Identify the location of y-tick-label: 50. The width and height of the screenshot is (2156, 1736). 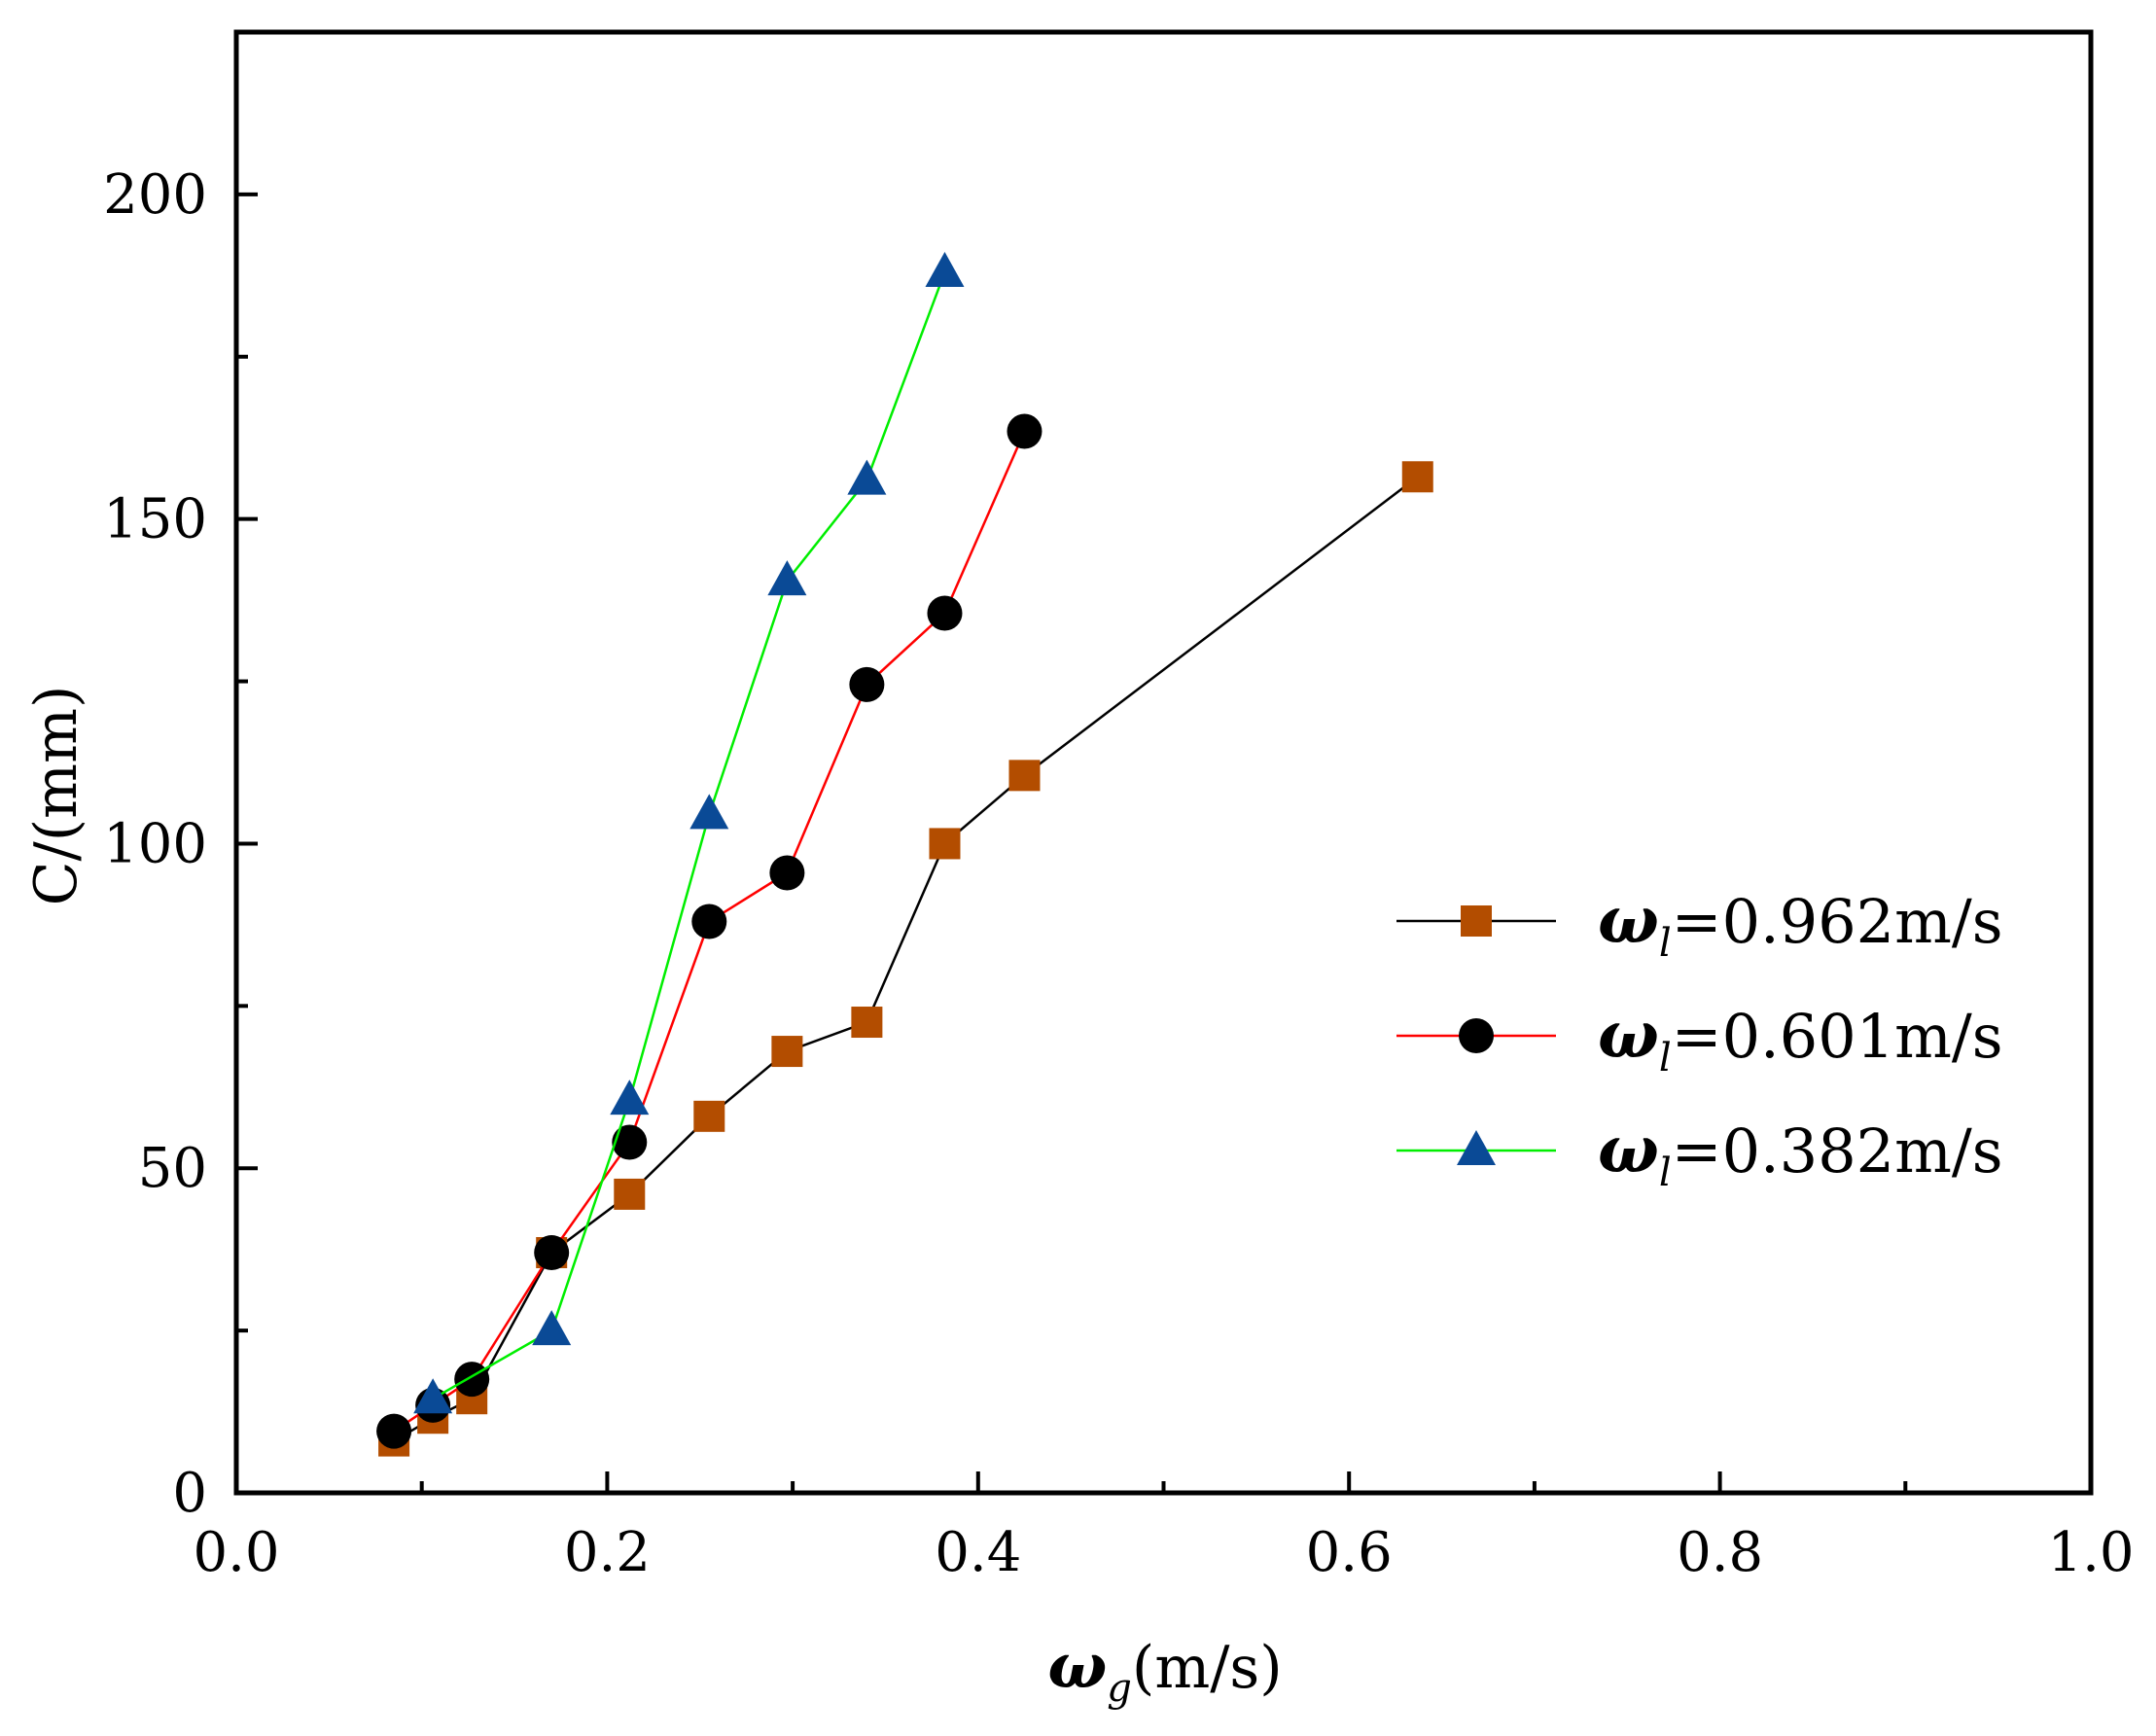
(172, 1168).